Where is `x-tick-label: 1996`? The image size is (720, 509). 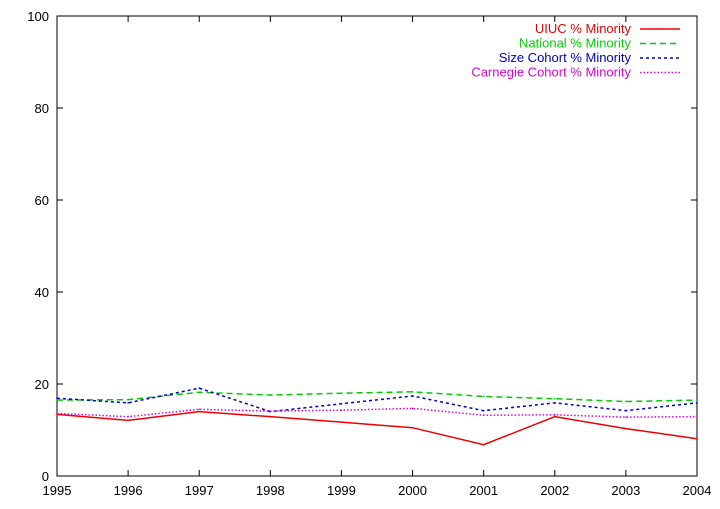 x-tick-label: 1996 is located at coordinates (128, 490).